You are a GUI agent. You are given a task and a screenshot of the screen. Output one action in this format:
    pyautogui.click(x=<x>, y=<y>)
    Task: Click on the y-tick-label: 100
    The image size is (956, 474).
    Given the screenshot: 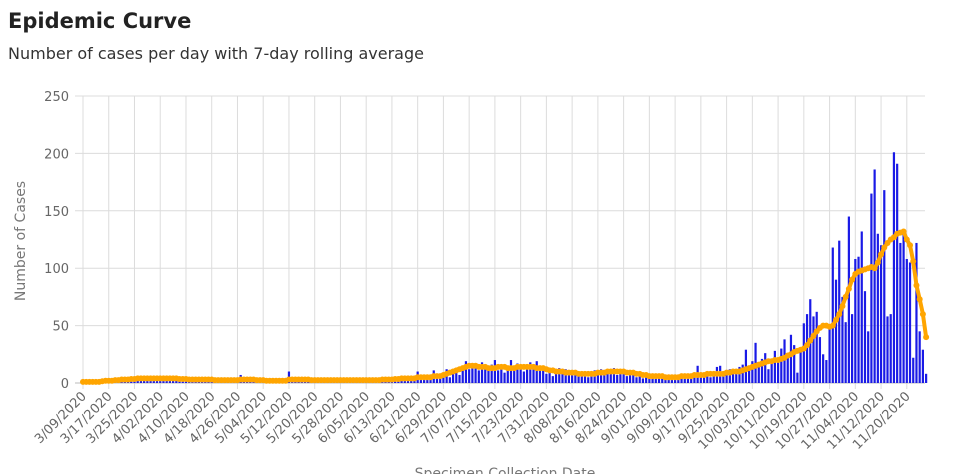 What is the action you would take?
    pyautogui.click(x=56, y=269)
    